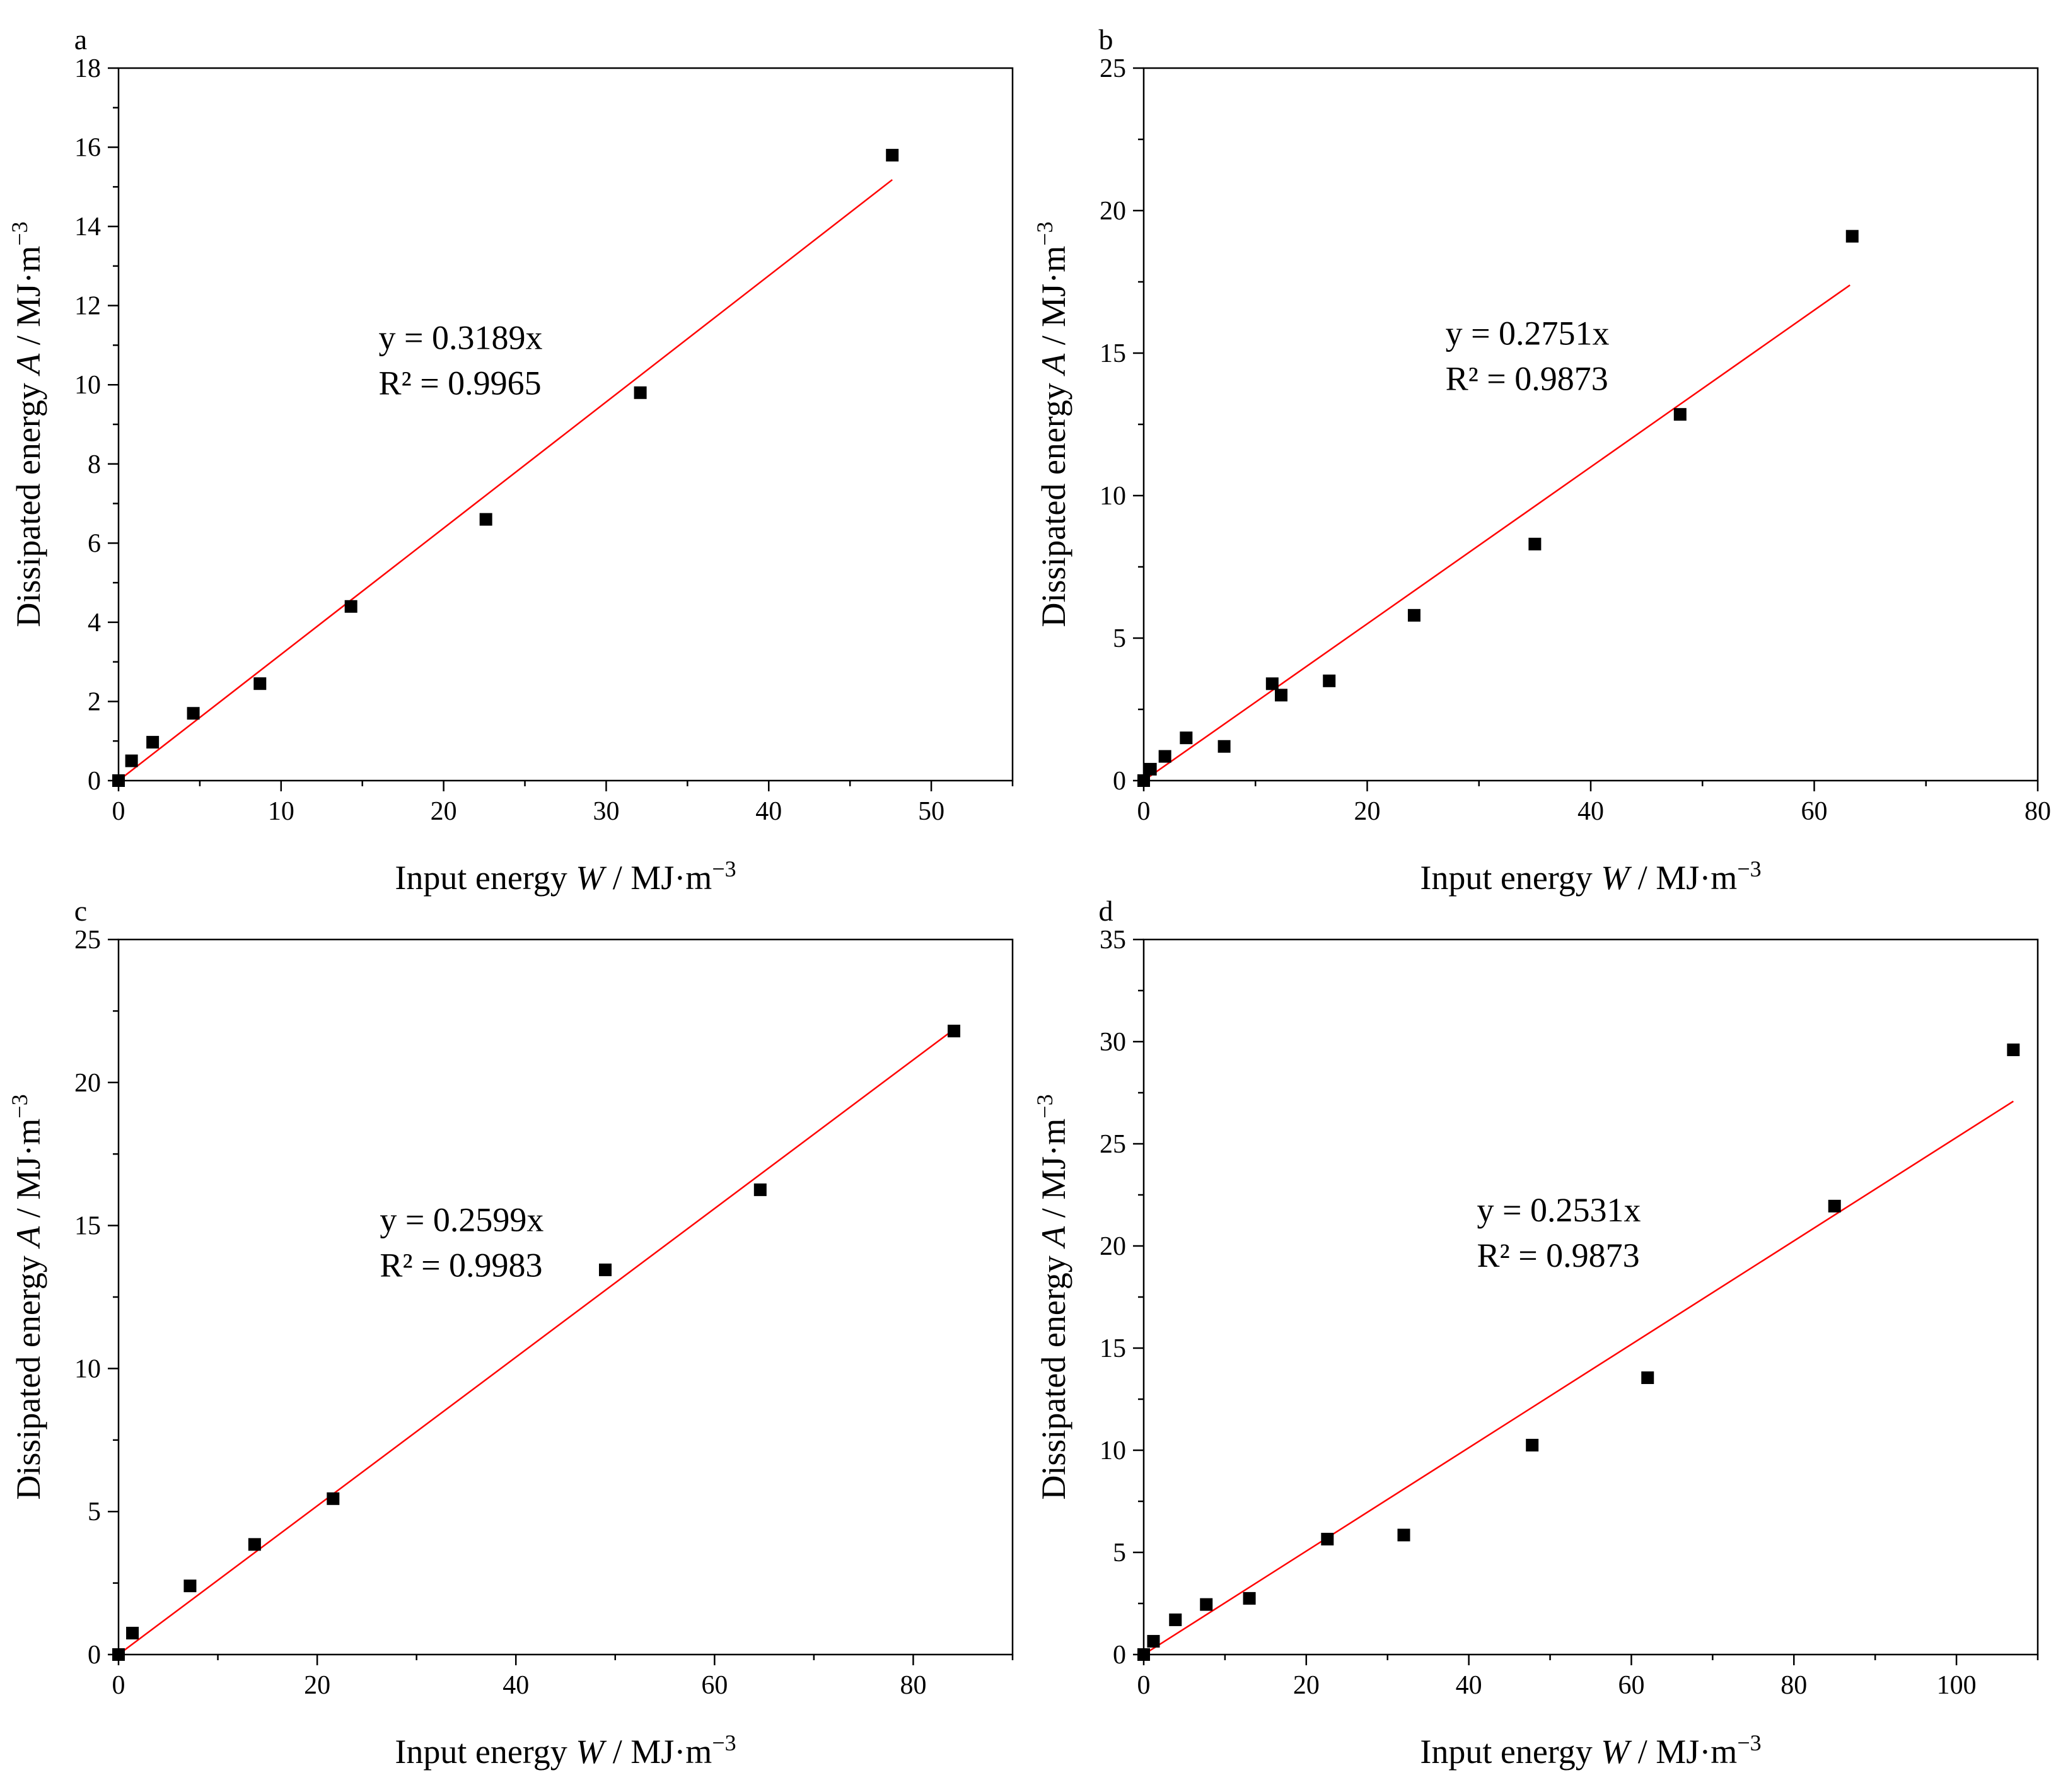 The height and width of the screenshot is (1792, 2068). I want to click on y-tick-label: 8, so click(94, 464).